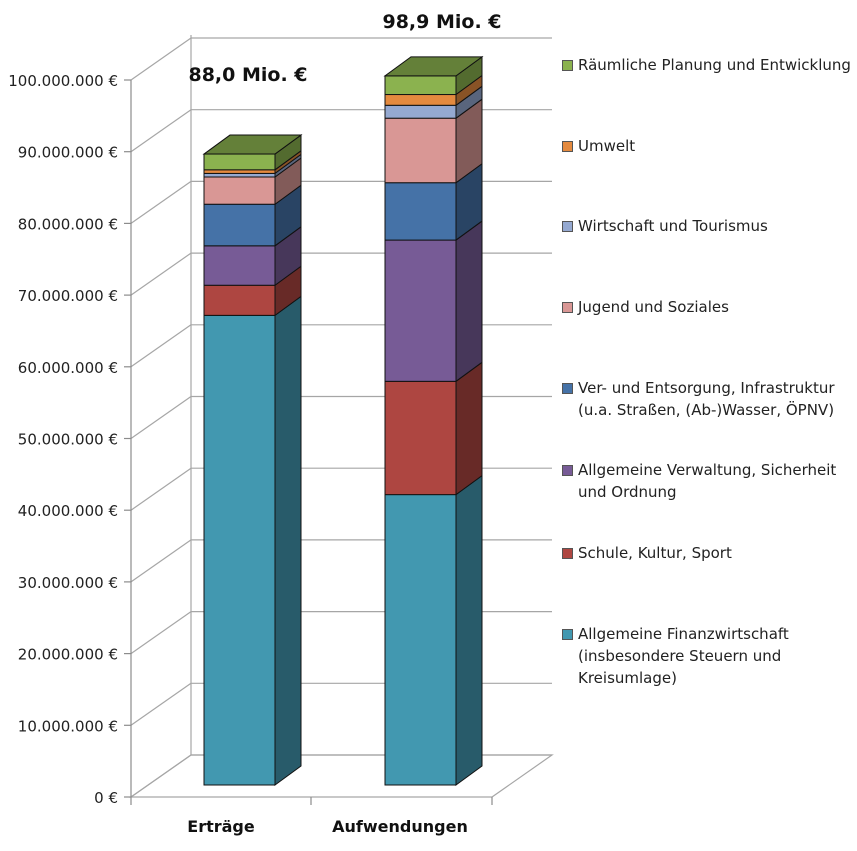 The image size is (857, 851). What do you see at coordinates (607, 146) in the screenshot?
I see `legend-label: Umwelt` at bounding box center [607, 146].